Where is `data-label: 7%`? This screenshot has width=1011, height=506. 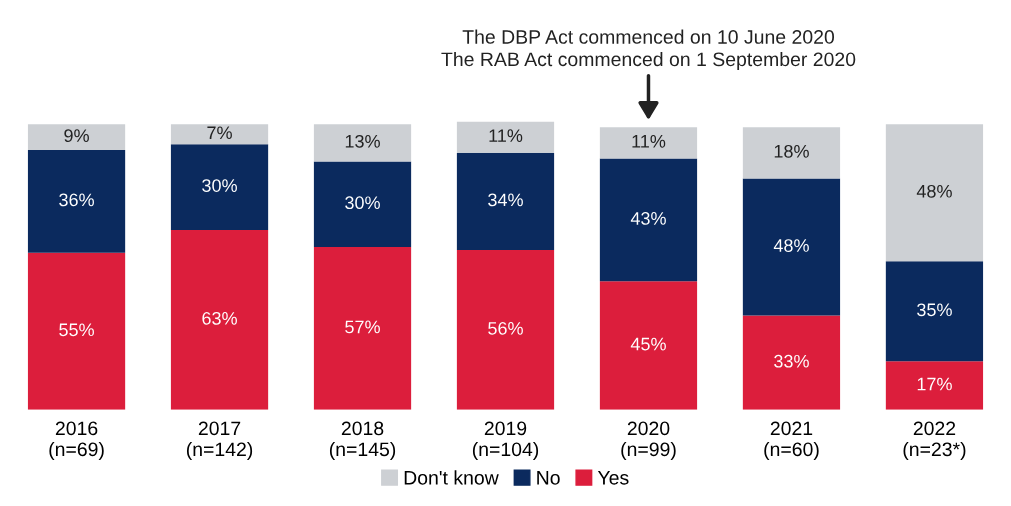 data-label: 7% is located at coordinates (219, 133).